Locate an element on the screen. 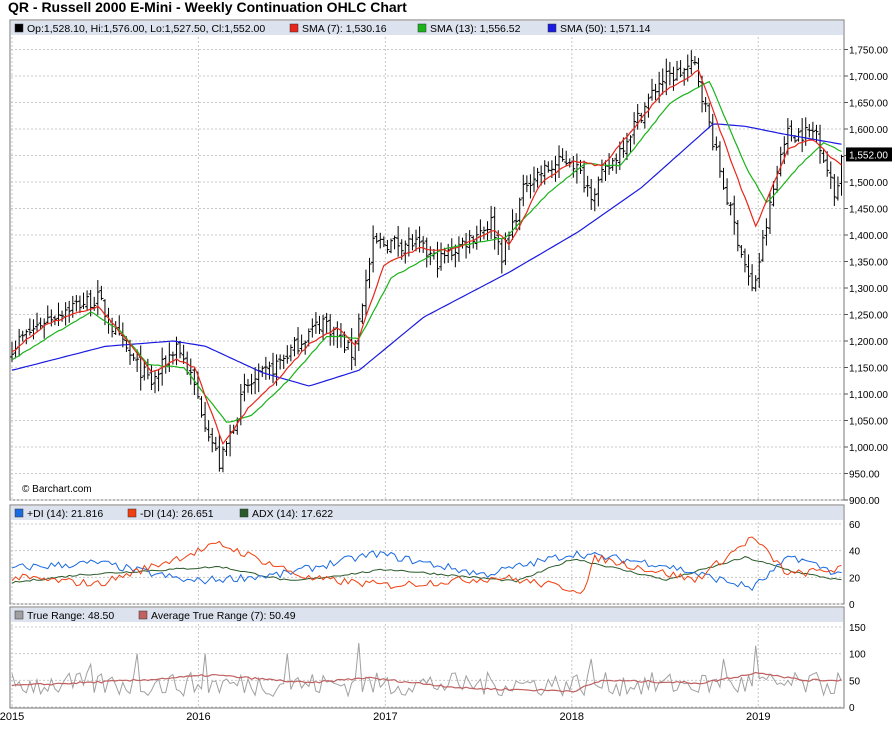  tr-tick-label: 50 is located at coordinates (855, 681).